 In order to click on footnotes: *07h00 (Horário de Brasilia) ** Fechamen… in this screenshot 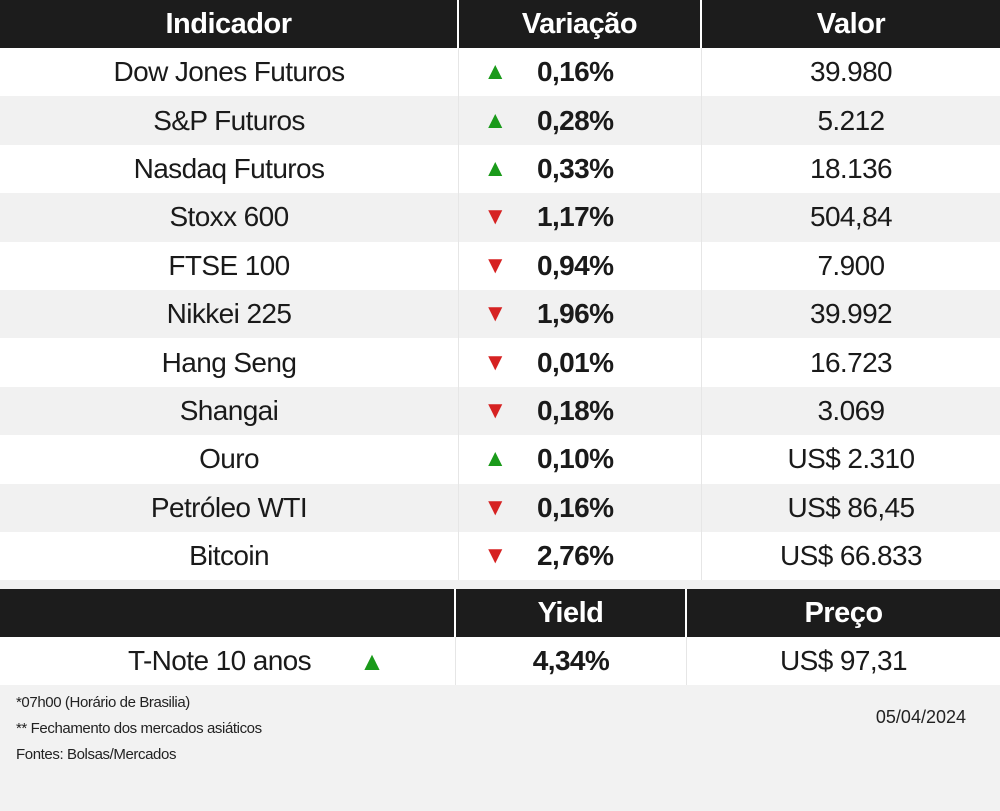, I will do `click(139, 729)`.